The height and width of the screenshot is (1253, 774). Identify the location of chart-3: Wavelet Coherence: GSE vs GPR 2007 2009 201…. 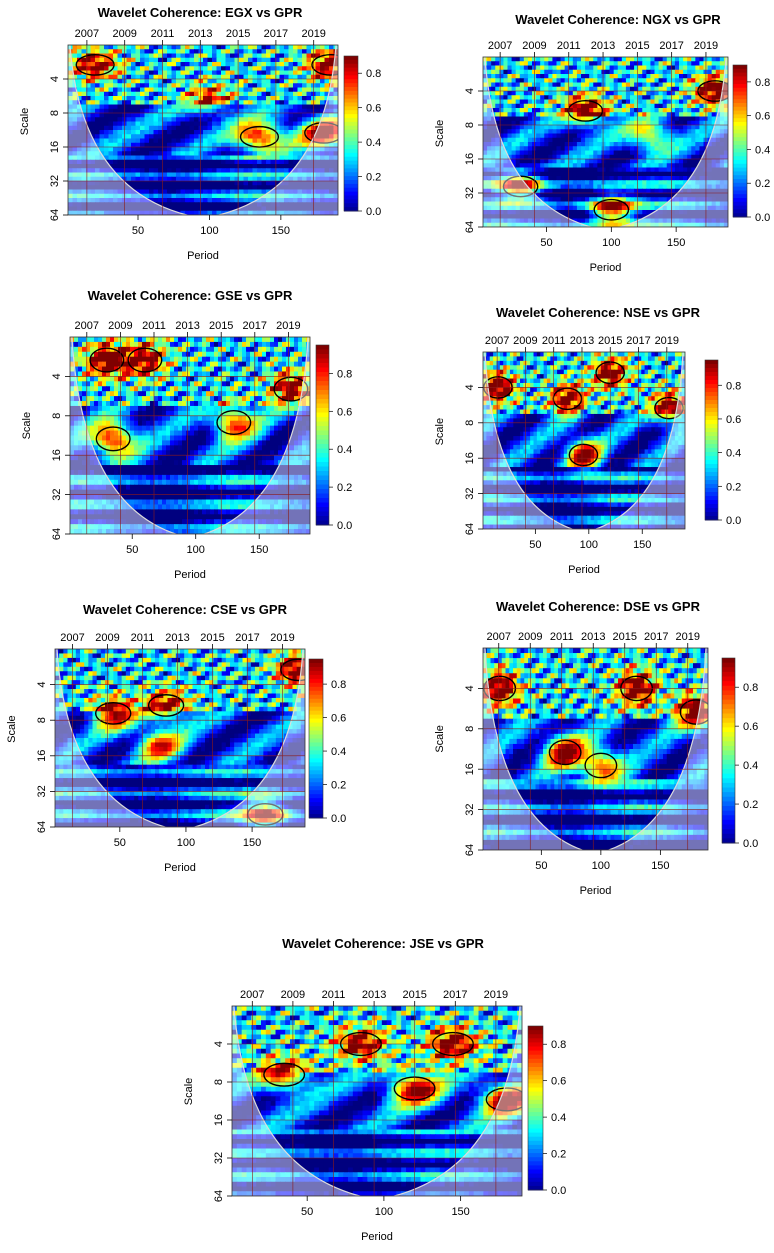
(186, 434).